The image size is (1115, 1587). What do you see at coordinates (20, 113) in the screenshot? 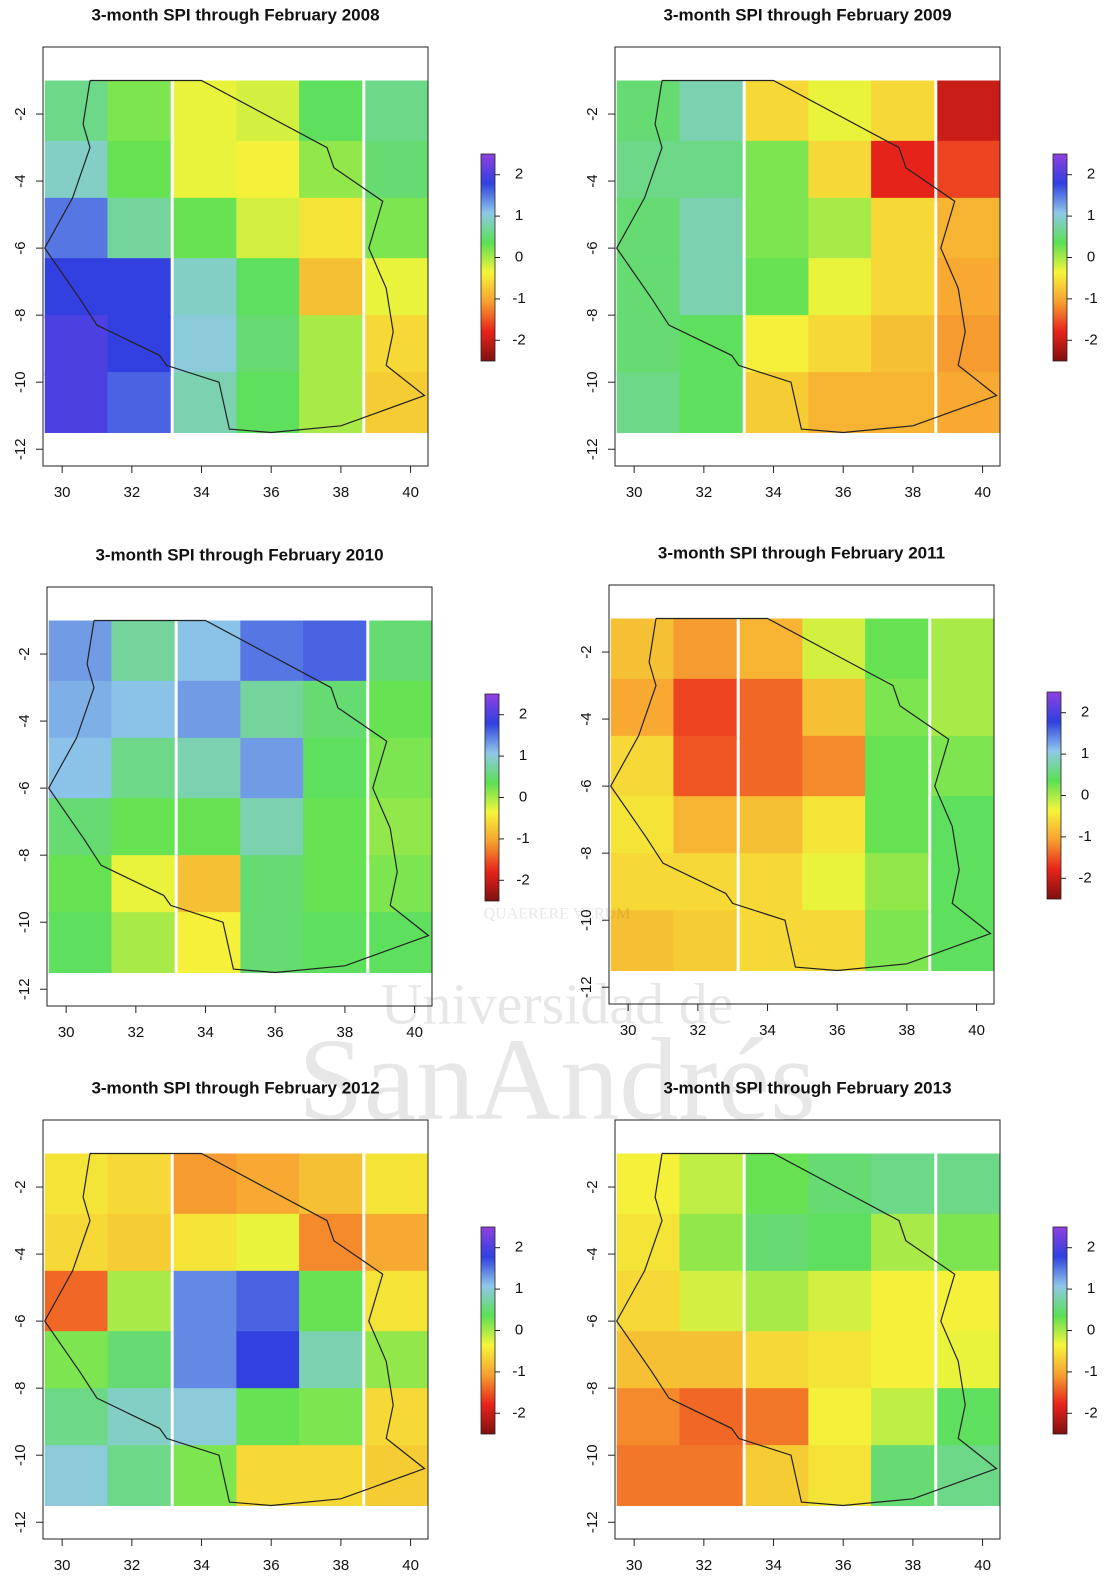
I see `y-tick-label: -2` at bounding box center [20, 113].